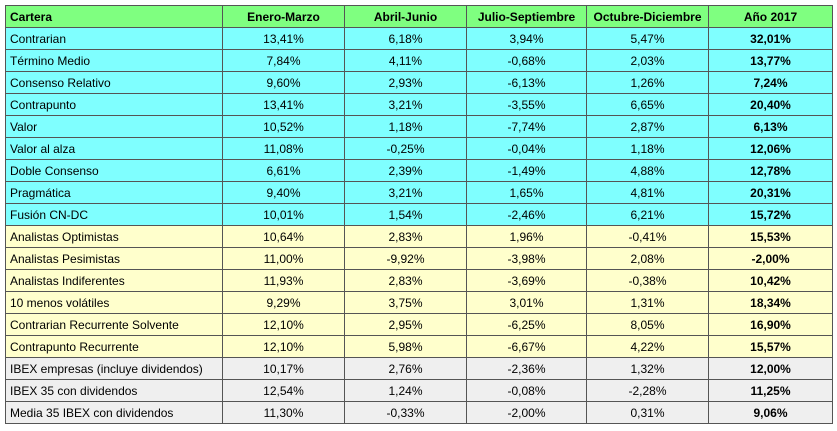 The height and width of the screenshot is (431, 837). Describe the element at coordinates (647, 324) in the screenshot. I see `cell: 8,05%` at that location.